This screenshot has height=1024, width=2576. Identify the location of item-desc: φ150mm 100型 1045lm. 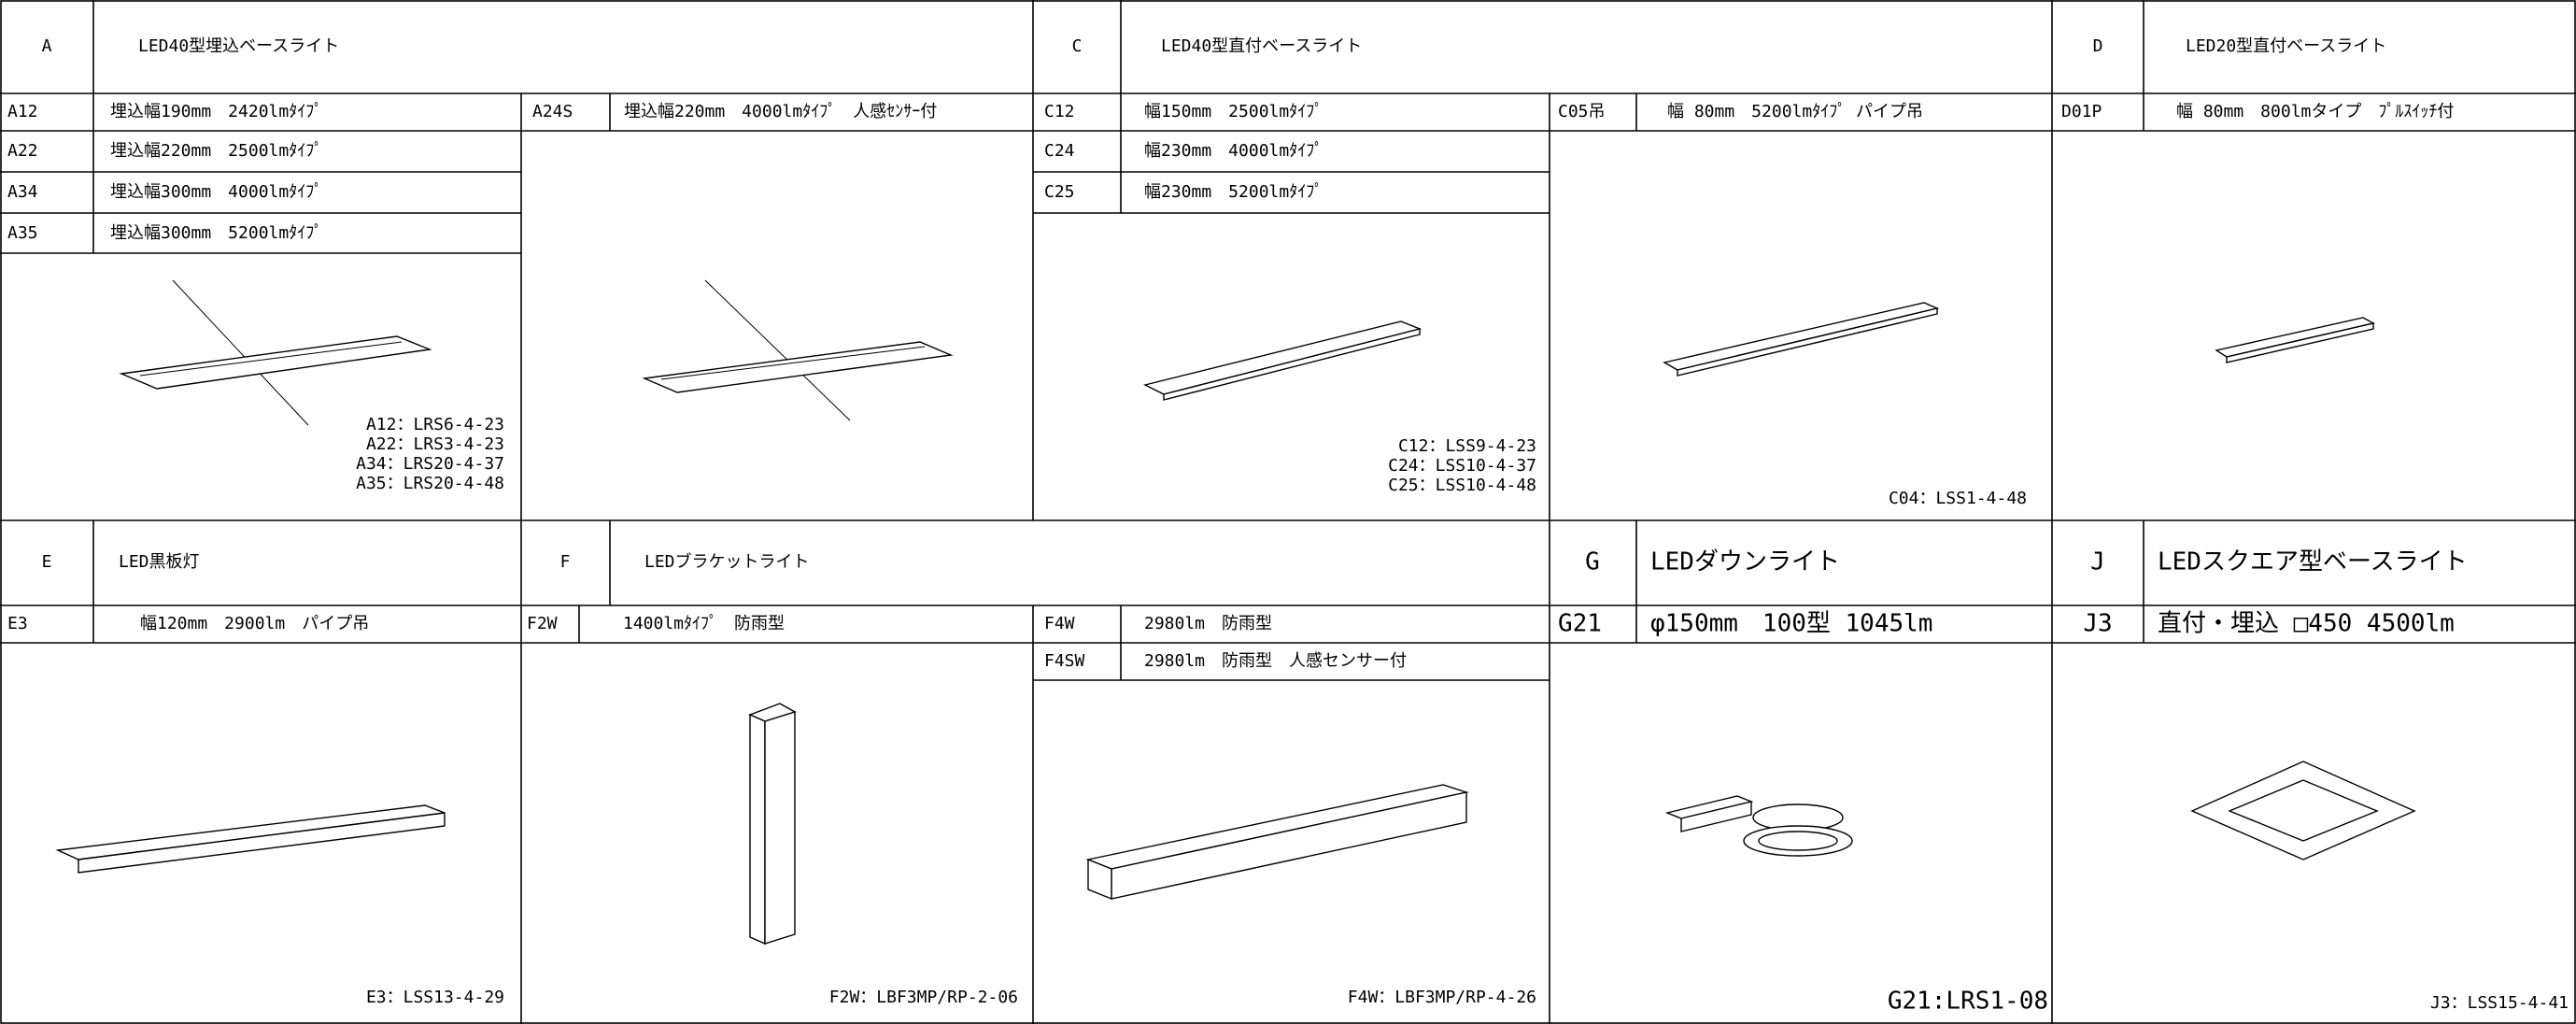
(1791, 624).